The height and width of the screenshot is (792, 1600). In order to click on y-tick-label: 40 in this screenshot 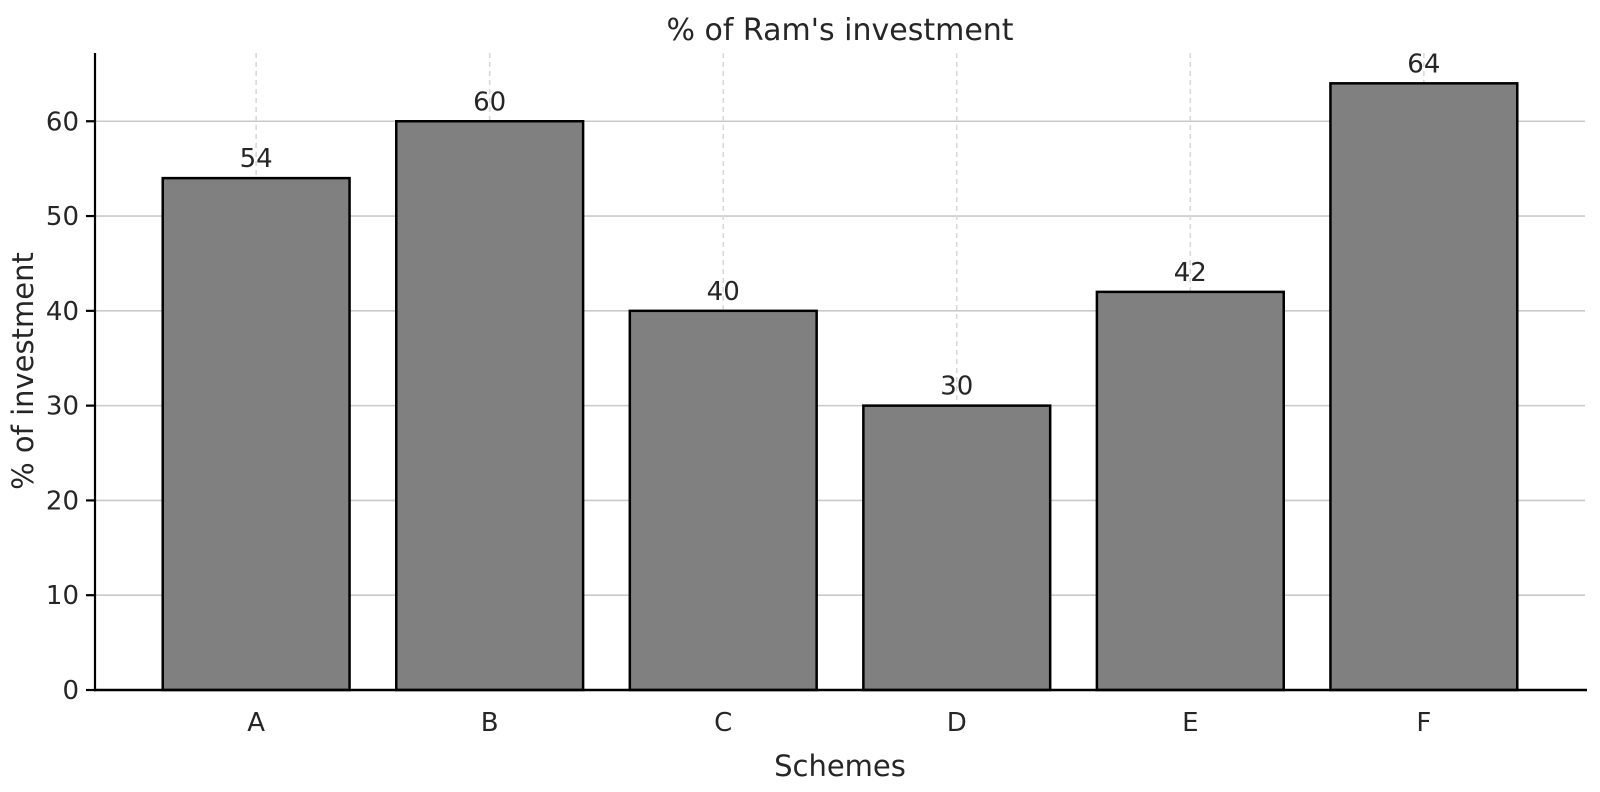, I will do `click(62, 312)`.